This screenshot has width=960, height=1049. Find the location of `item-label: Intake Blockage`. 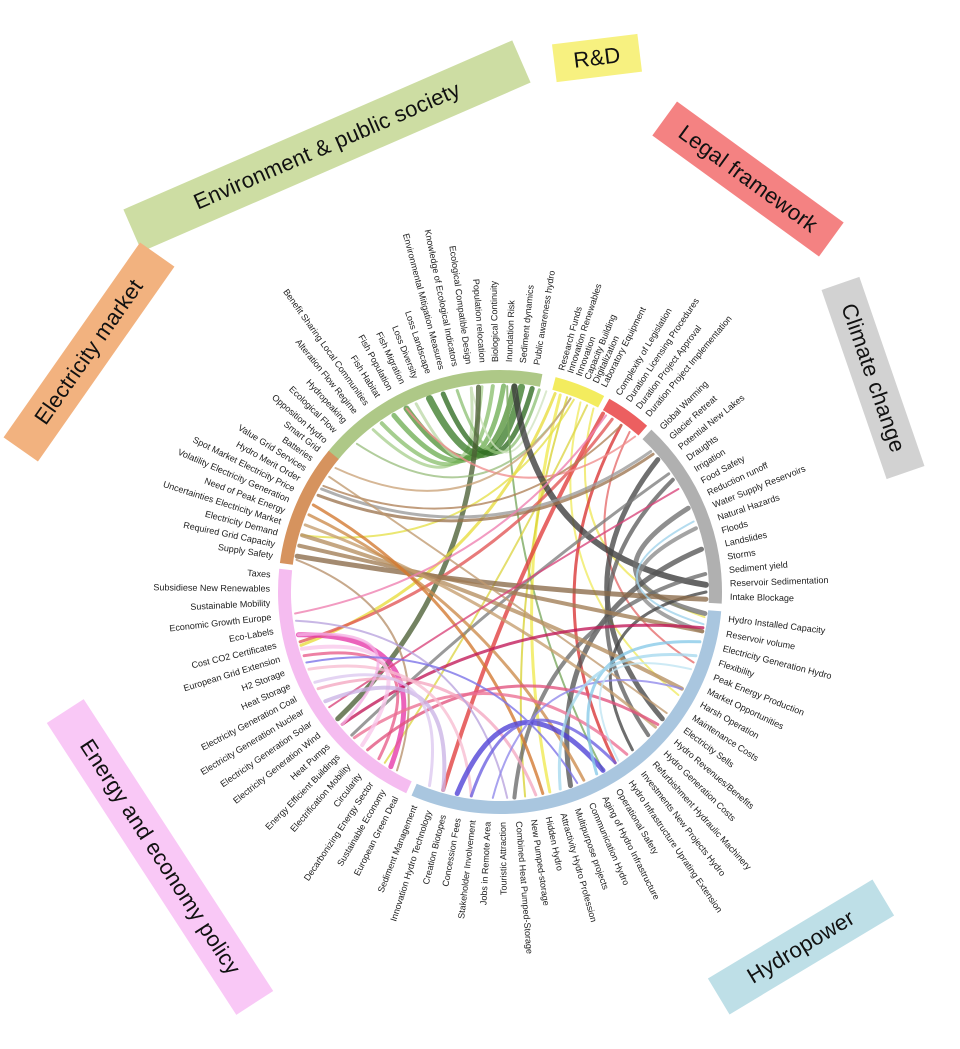

item-label: Intake Blockage is located at coordinates (762, 597).